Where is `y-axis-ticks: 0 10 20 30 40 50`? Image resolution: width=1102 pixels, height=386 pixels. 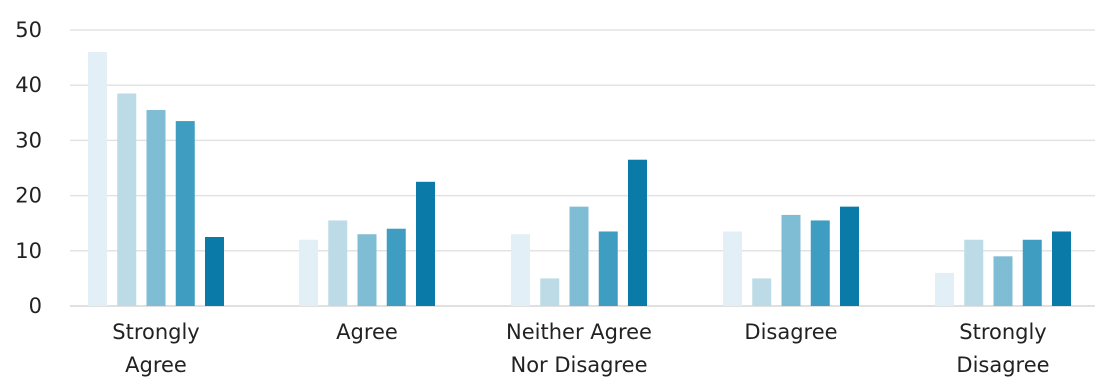 y-axis-ticks: 0 10 20 30 40 50 is located at coordinates (28, 168).